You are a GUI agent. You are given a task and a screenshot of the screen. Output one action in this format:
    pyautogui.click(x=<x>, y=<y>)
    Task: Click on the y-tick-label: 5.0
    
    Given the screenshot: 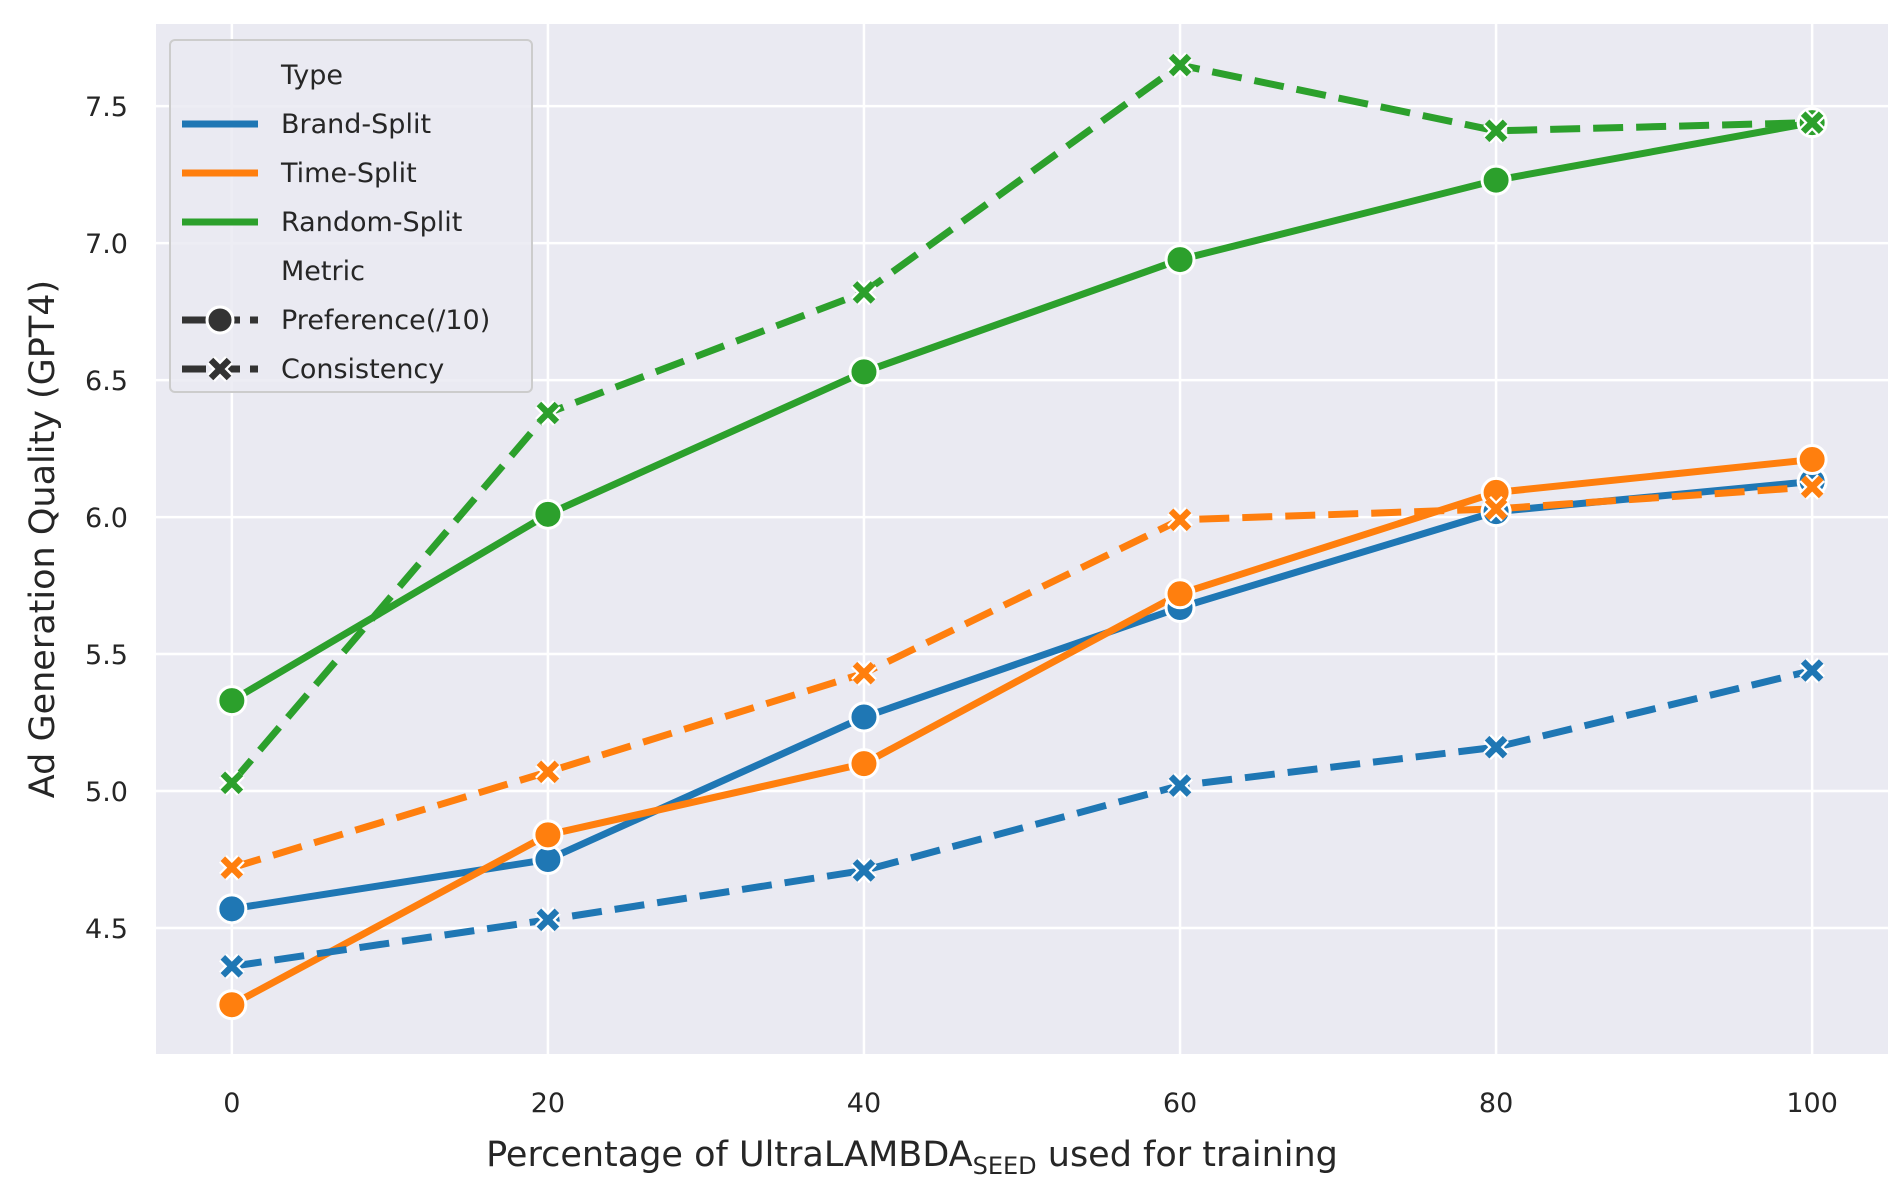 What is the action you would take?
    pyautogui.click(x=106, y=792)
    